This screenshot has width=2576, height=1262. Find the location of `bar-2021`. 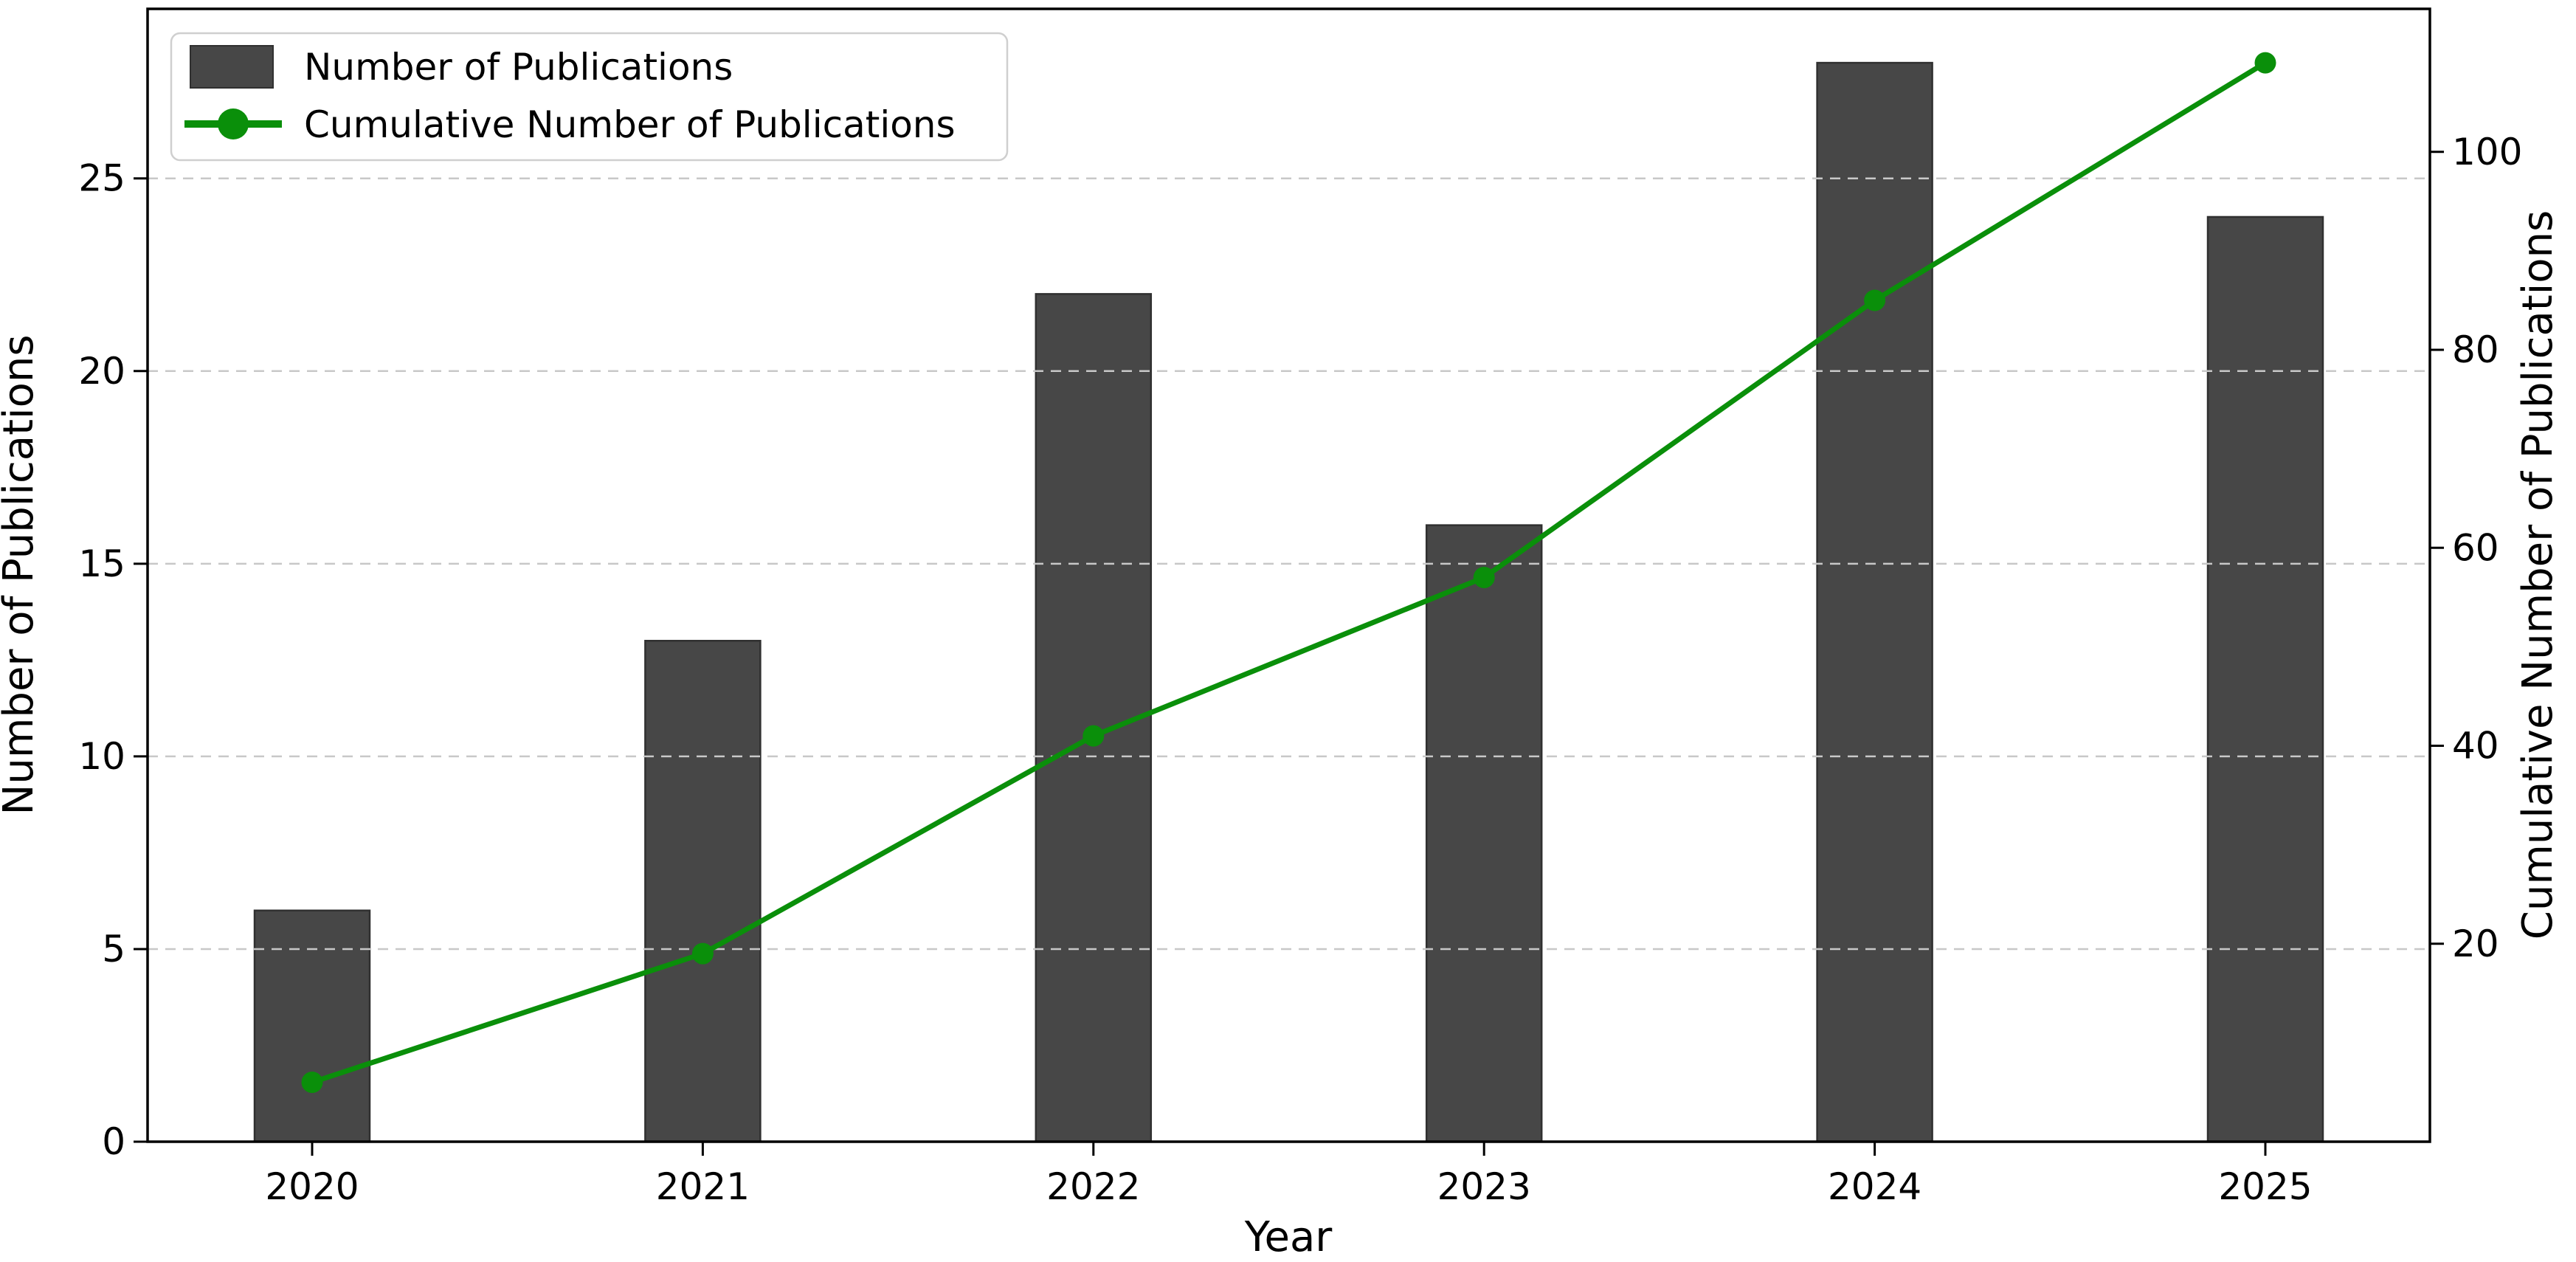

bar-2021 is located at coordinates (703, 891).